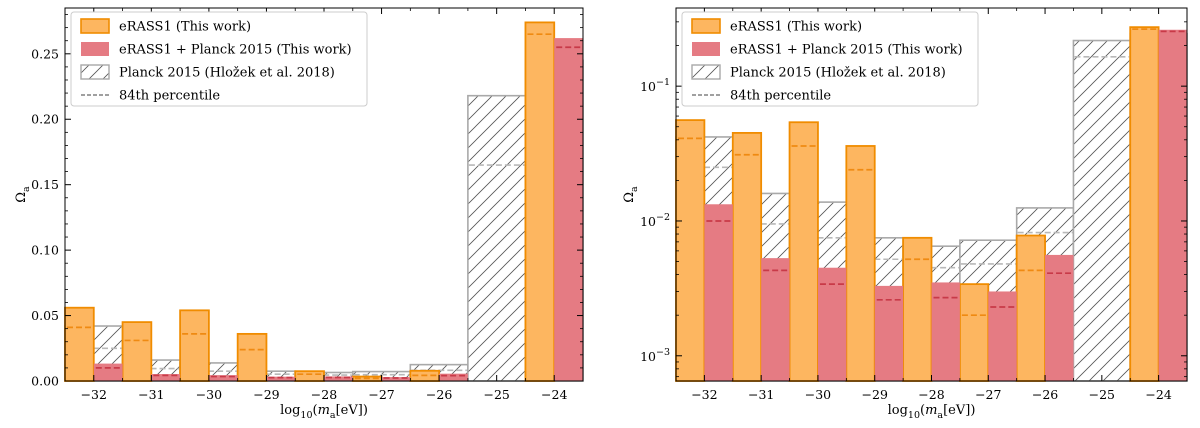 This screenshot has width=1200, height=428. I want to click on y-tick-label: 0.00, so click(45, 381).